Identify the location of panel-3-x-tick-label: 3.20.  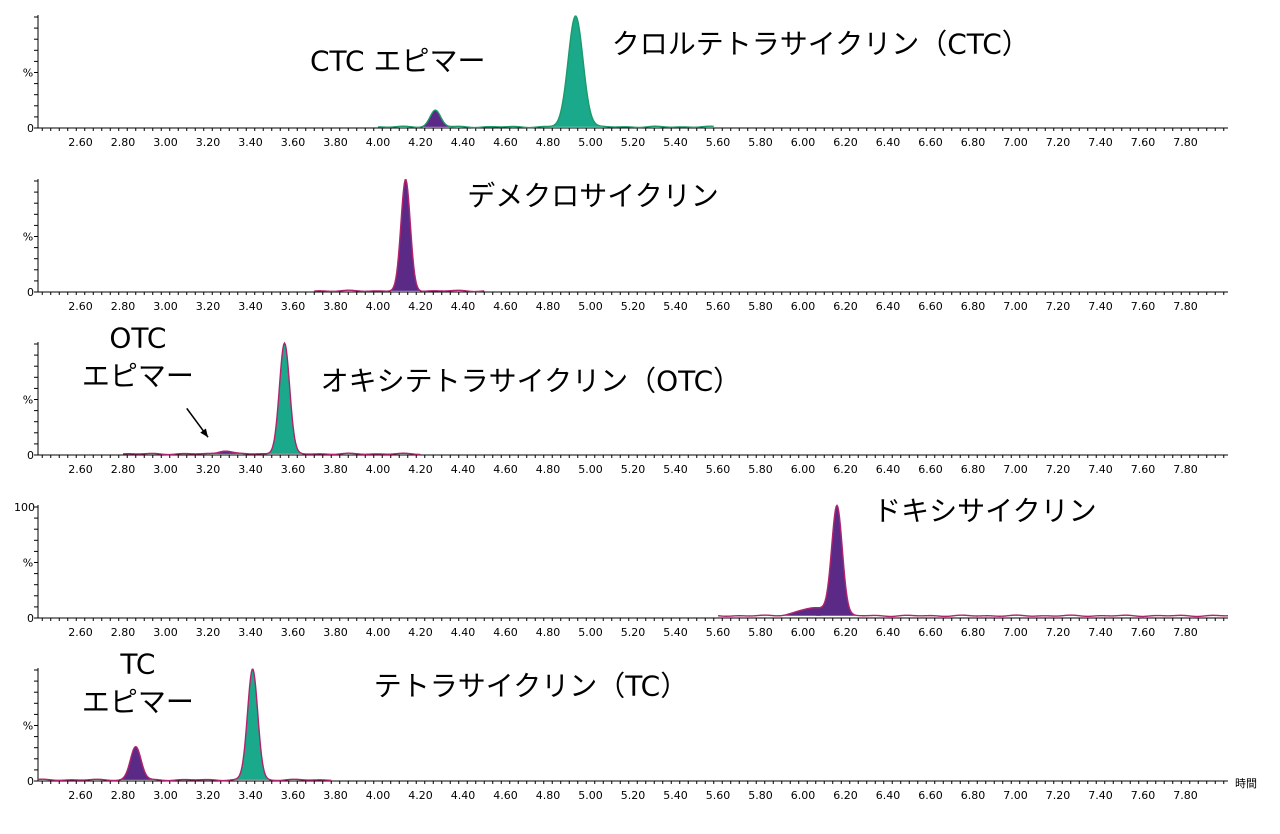
(208, 469).